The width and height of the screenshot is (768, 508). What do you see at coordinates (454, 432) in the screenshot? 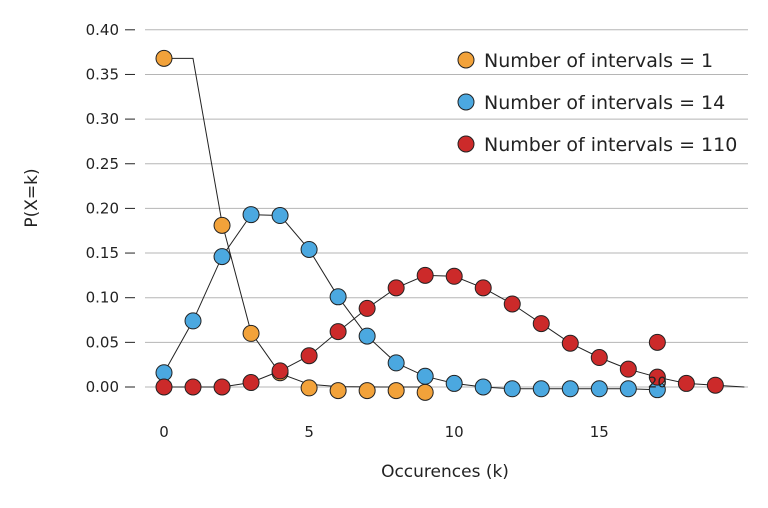
I see `x-tick-label: 10` at bounding box center [454, 432].